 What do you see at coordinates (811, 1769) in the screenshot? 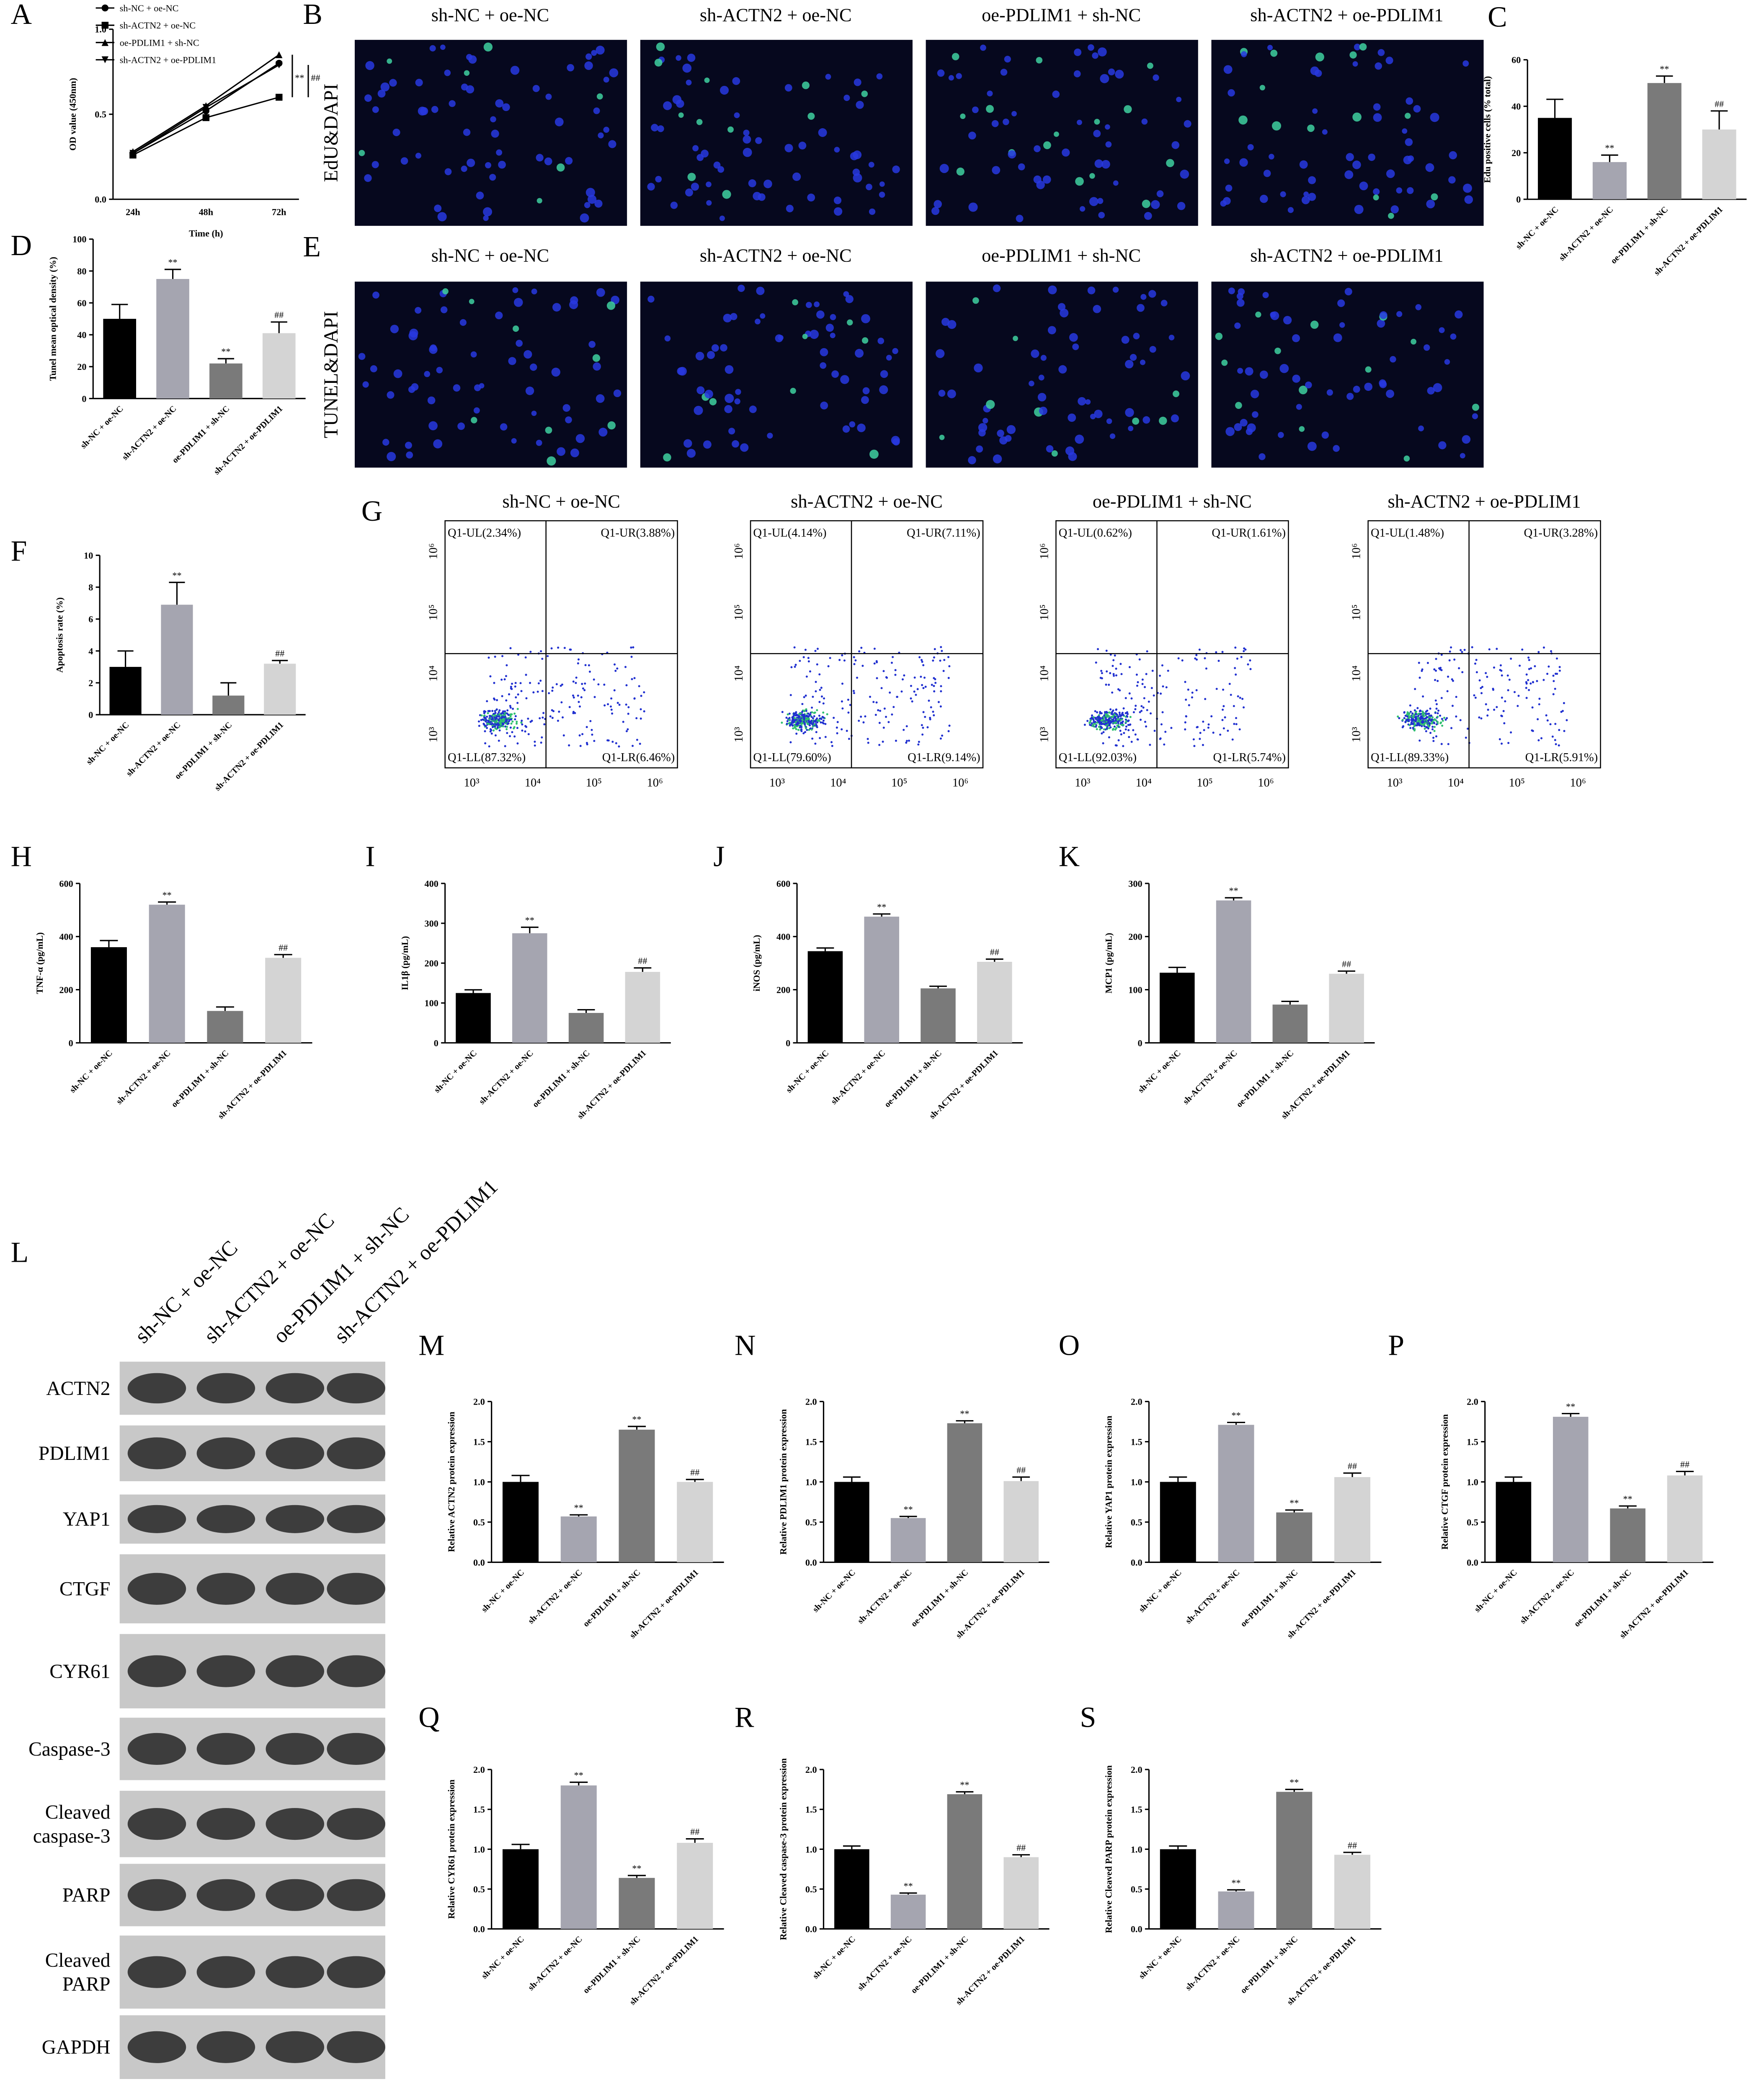
I see `y-tick-label: 2.0` at bounding box center [811, 1769].